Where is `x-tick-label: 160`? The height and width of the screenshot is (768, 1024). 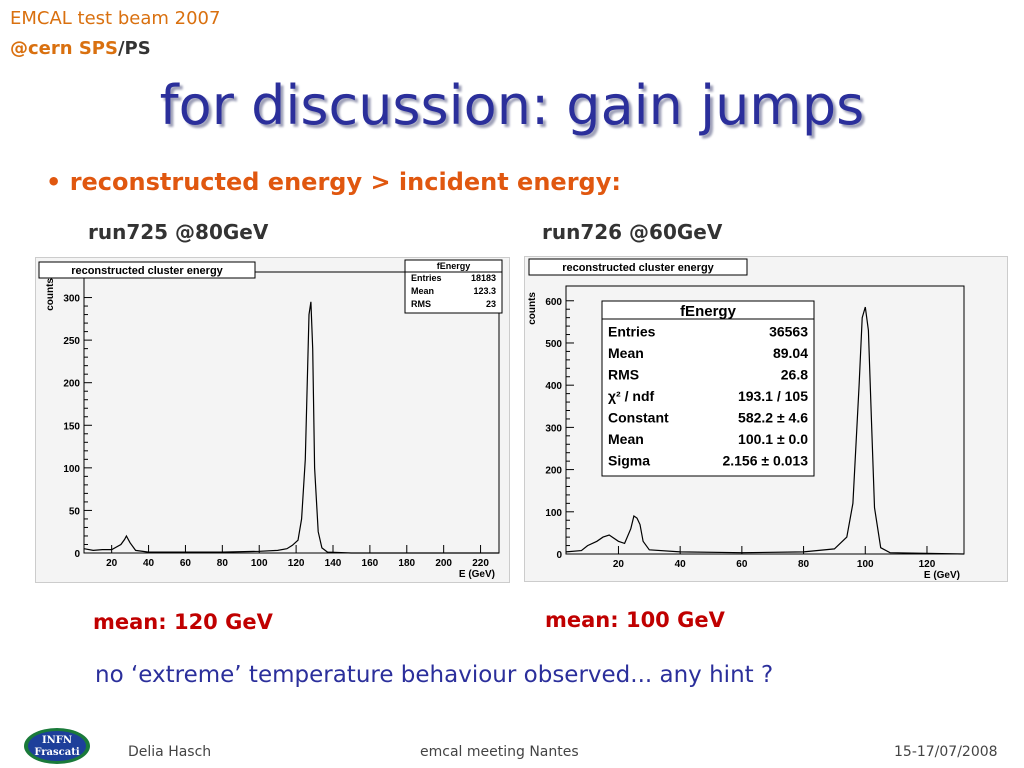
x-tick-label: 160 is located at coordinates (370, 563).